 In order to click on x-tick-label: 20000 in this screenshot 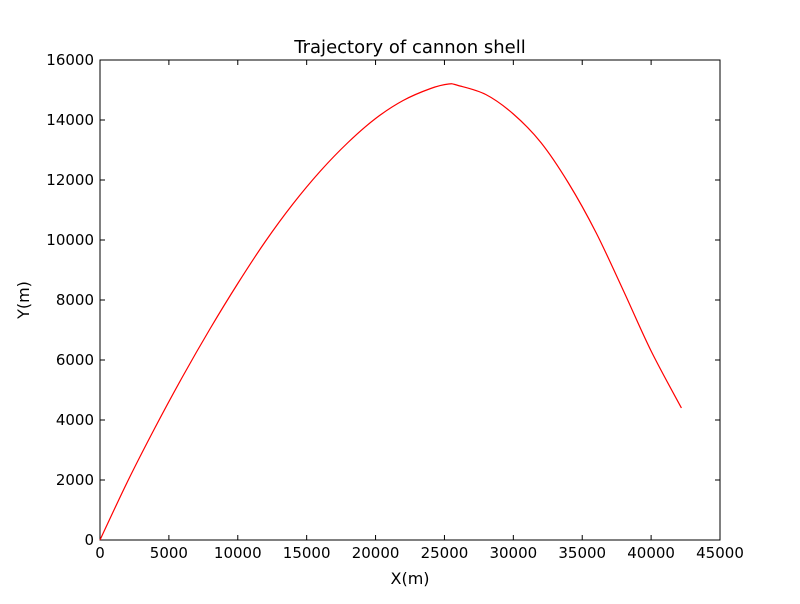, I will do `click(376, 553)`.